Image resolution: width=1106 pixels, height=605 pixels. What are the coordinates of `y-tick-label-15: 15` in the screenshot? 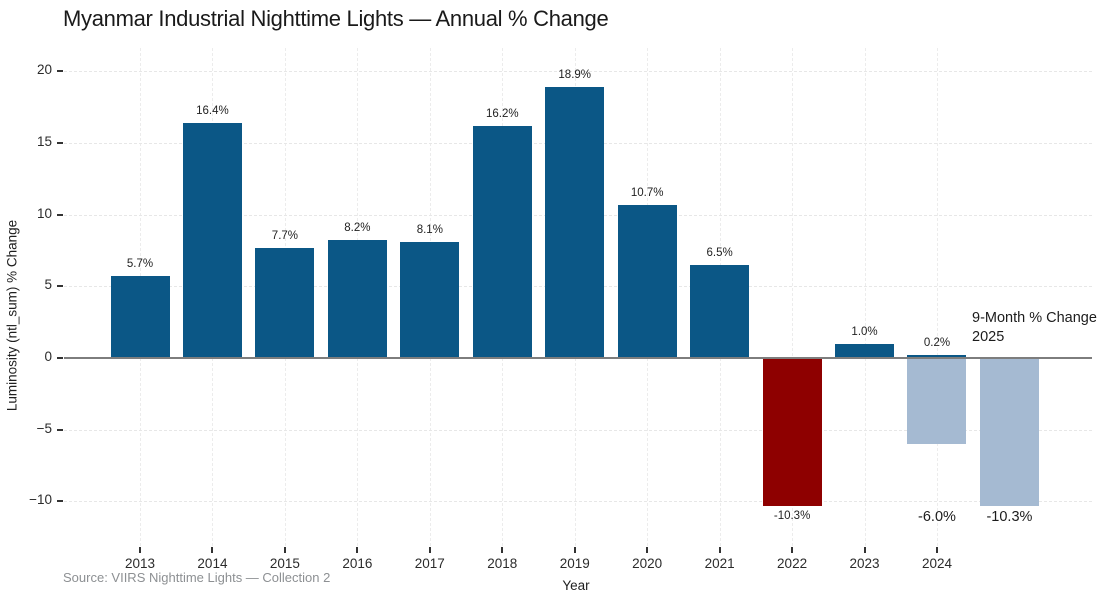 It's located at (44, 142).